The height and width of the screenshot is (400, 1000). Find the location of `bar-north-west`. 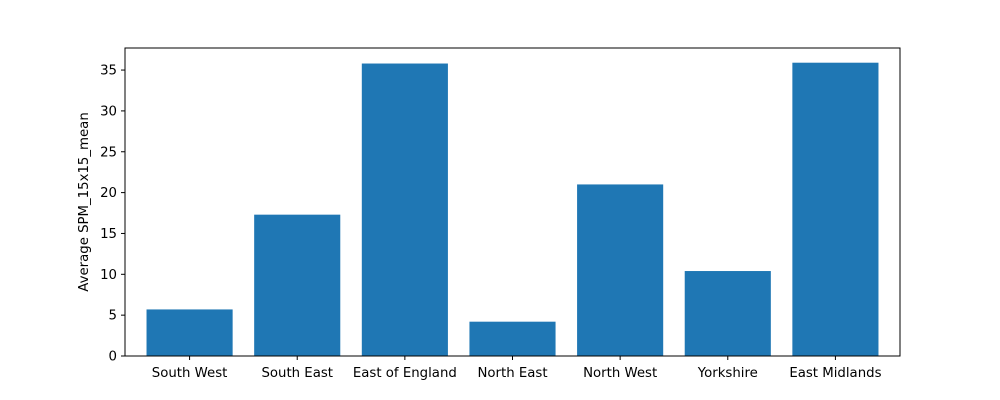

bar-north-west is located at coordinates (620, 270).